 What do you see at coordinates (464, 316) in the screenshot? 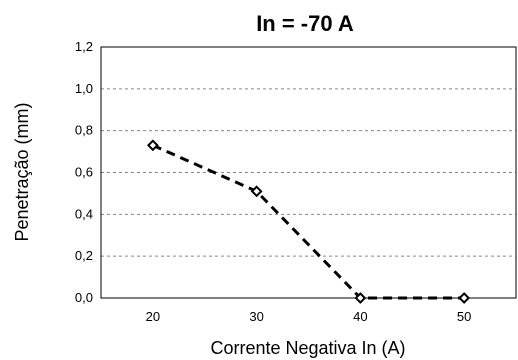
I see `x-tick-label: 50` at bounding box center [464, 316].